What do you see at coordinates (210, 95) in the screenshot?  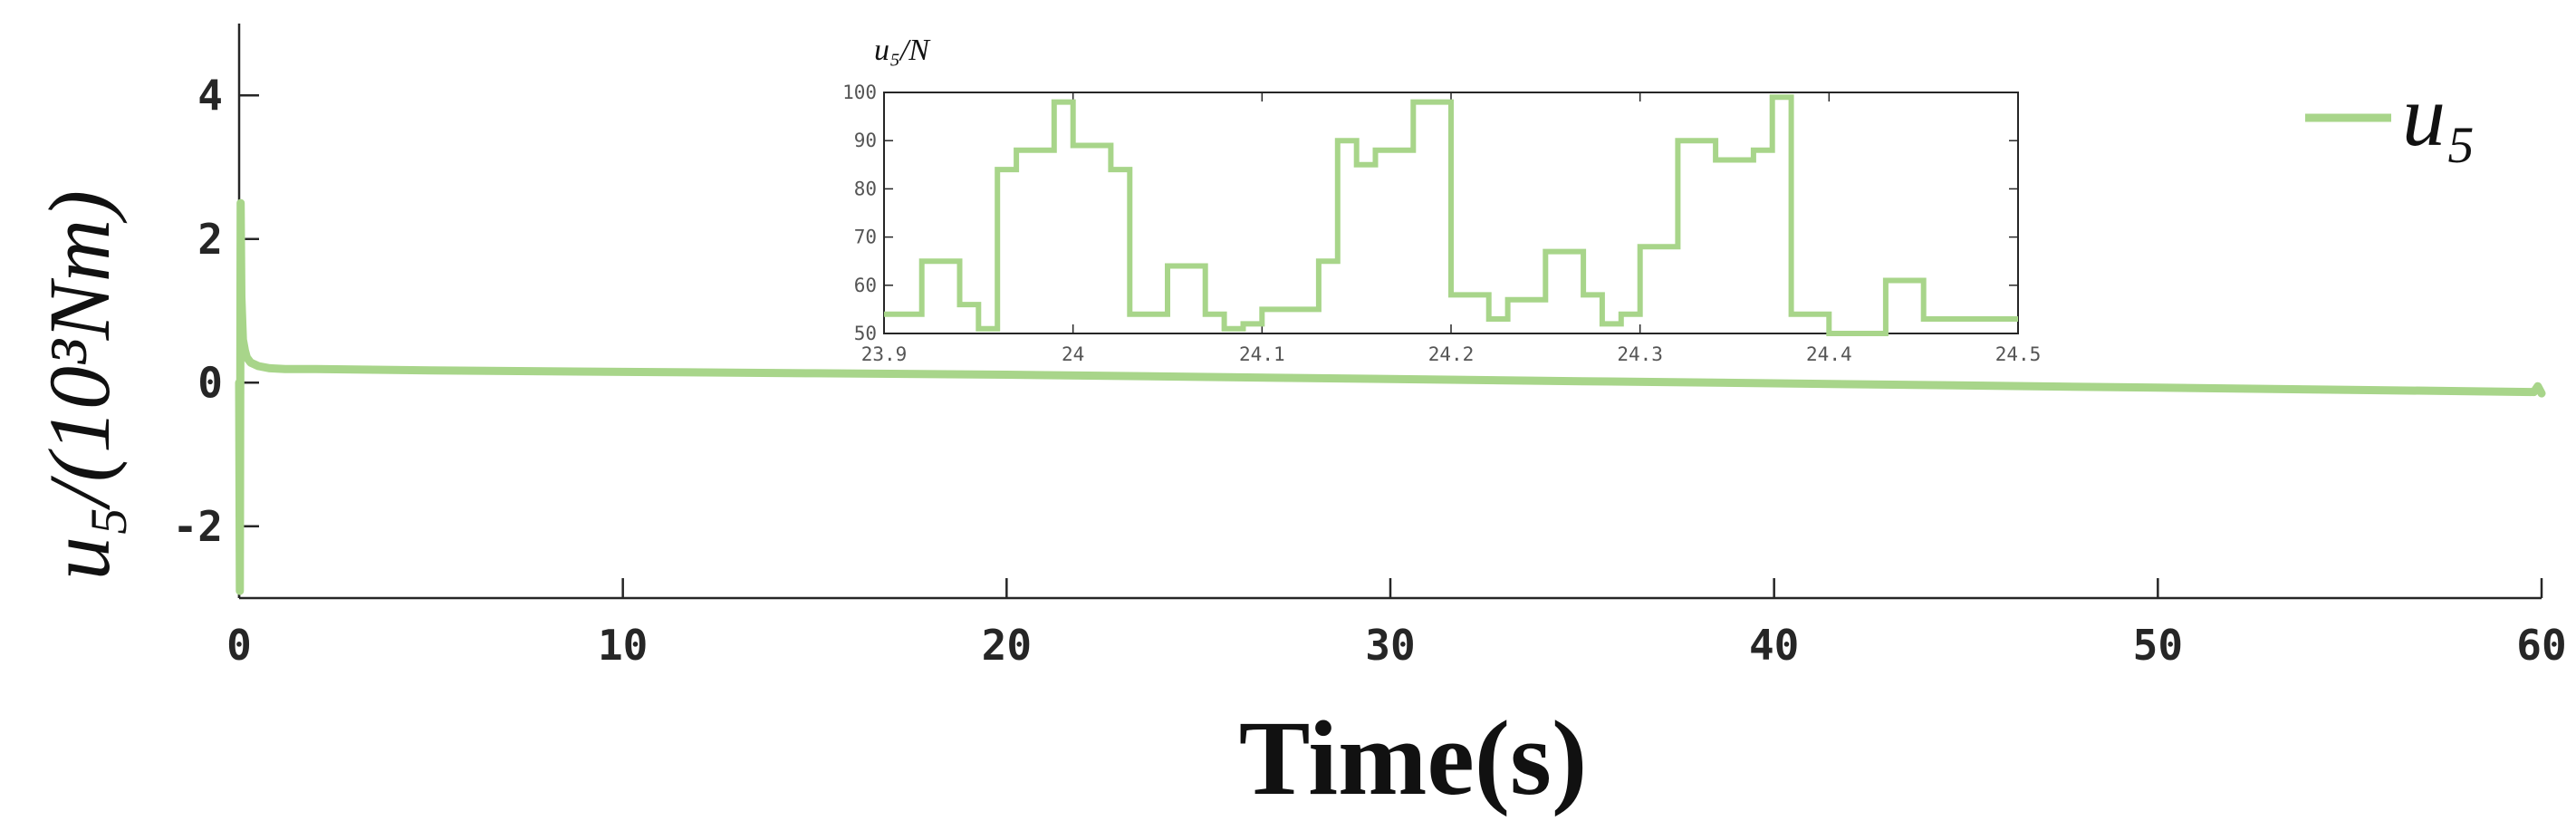 I see `y-tick-label: 4` at bounding box center [210, 95].